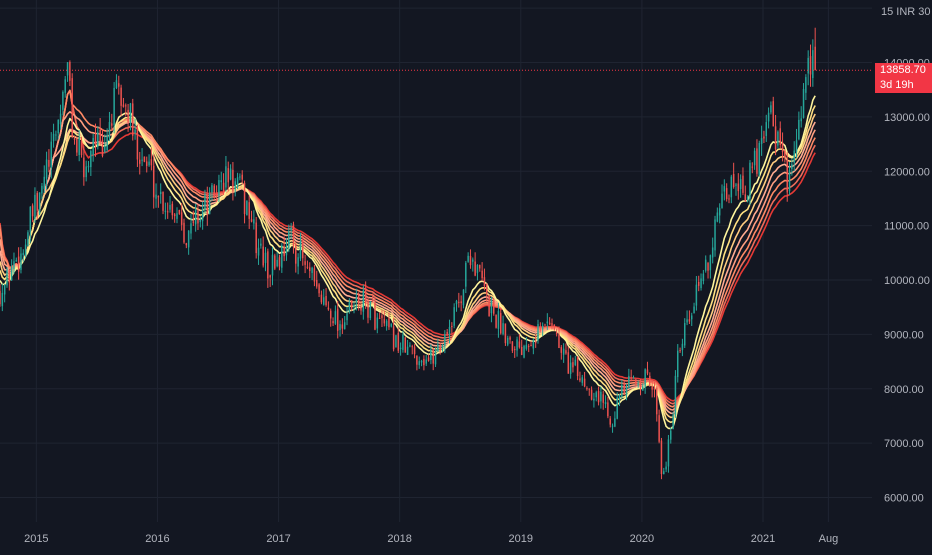 The width and height of the screenshot is (932, 555). I want to click on time-tick-label: 2018, so click(399, 539).